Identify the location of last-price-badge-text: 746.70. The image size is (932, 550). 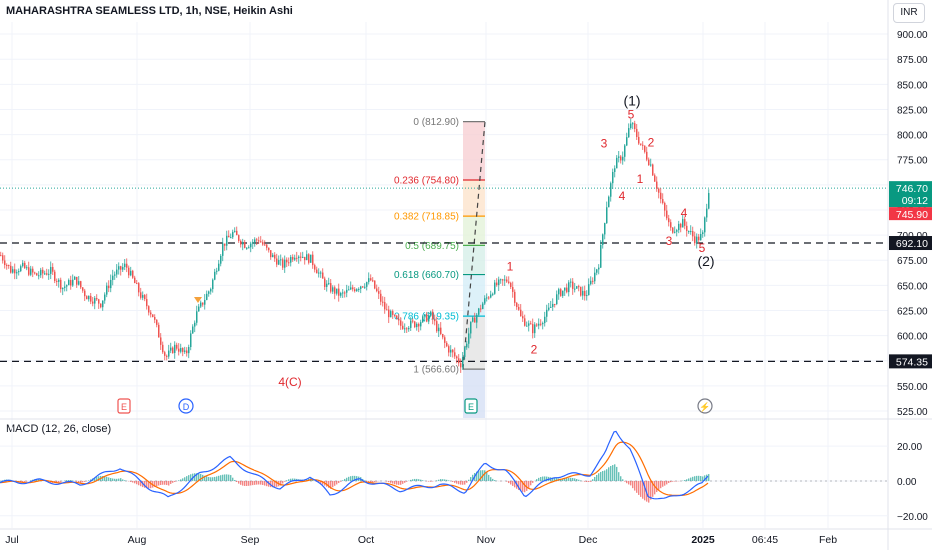
(912, 189).